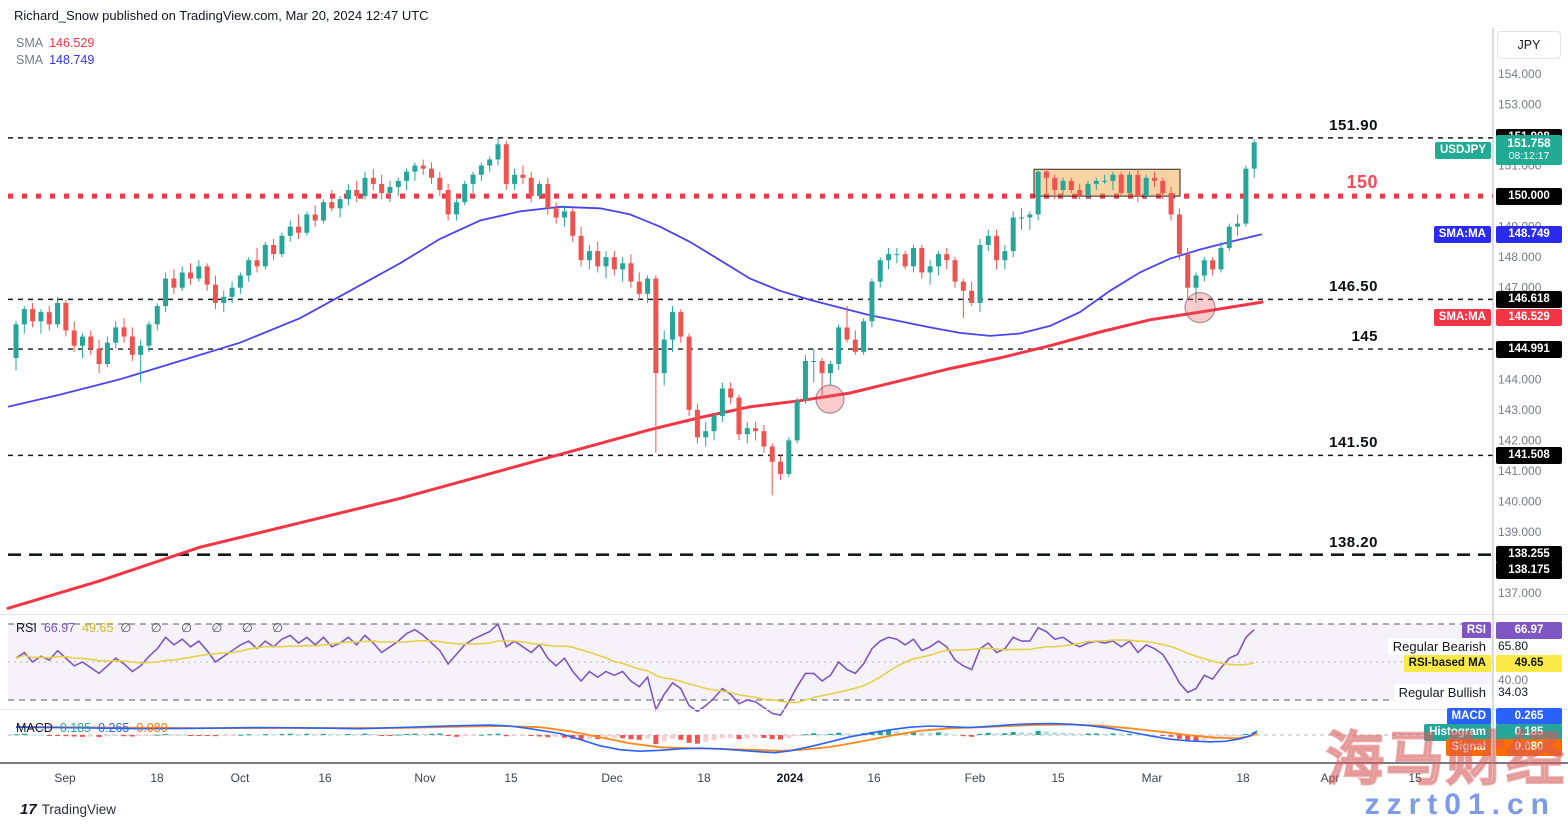 The height and width of the screenshot is (827, 1568). What do you see at coordinates (1445, 759) in the screenshot?
I see `watermark-cn: 海马财经` at bounding box center [1445, 759].